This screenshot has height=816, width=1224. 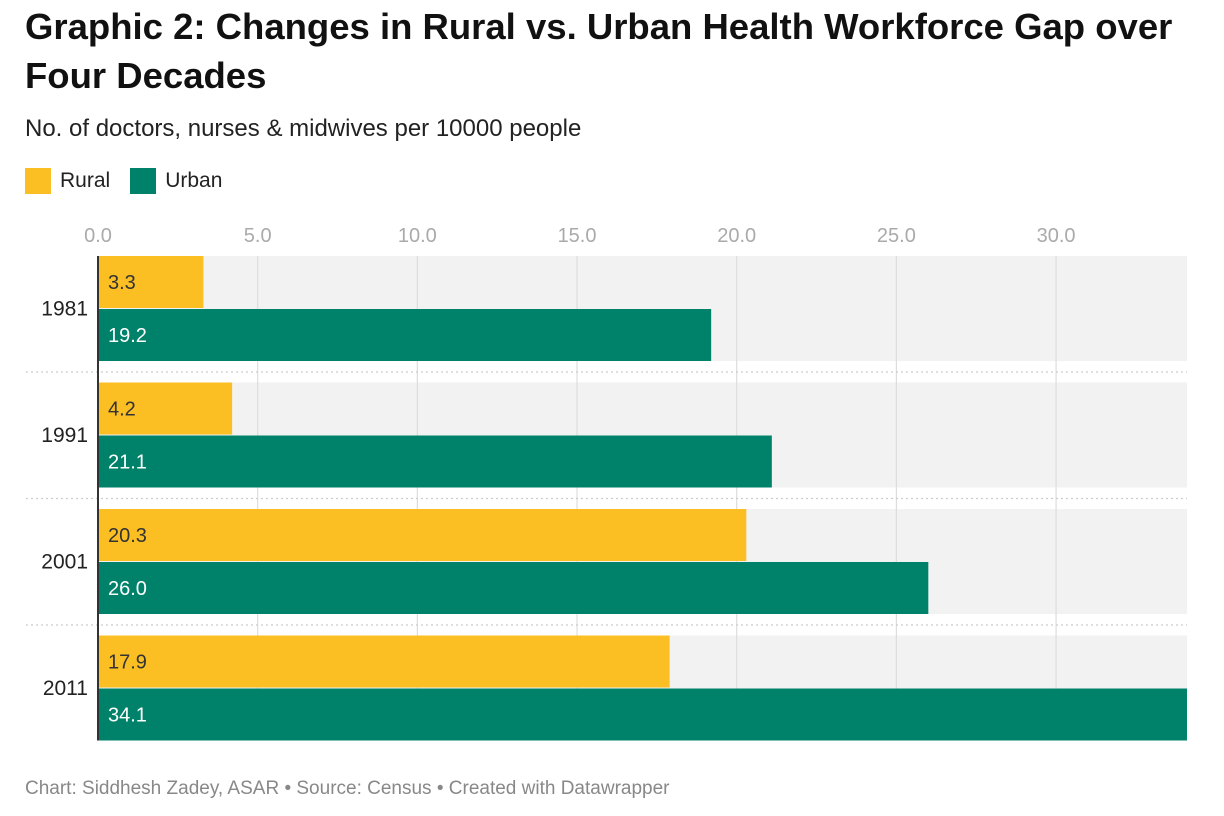 I want to click on data-label-rural-2011: 17.9, so click(x=127, y=663).